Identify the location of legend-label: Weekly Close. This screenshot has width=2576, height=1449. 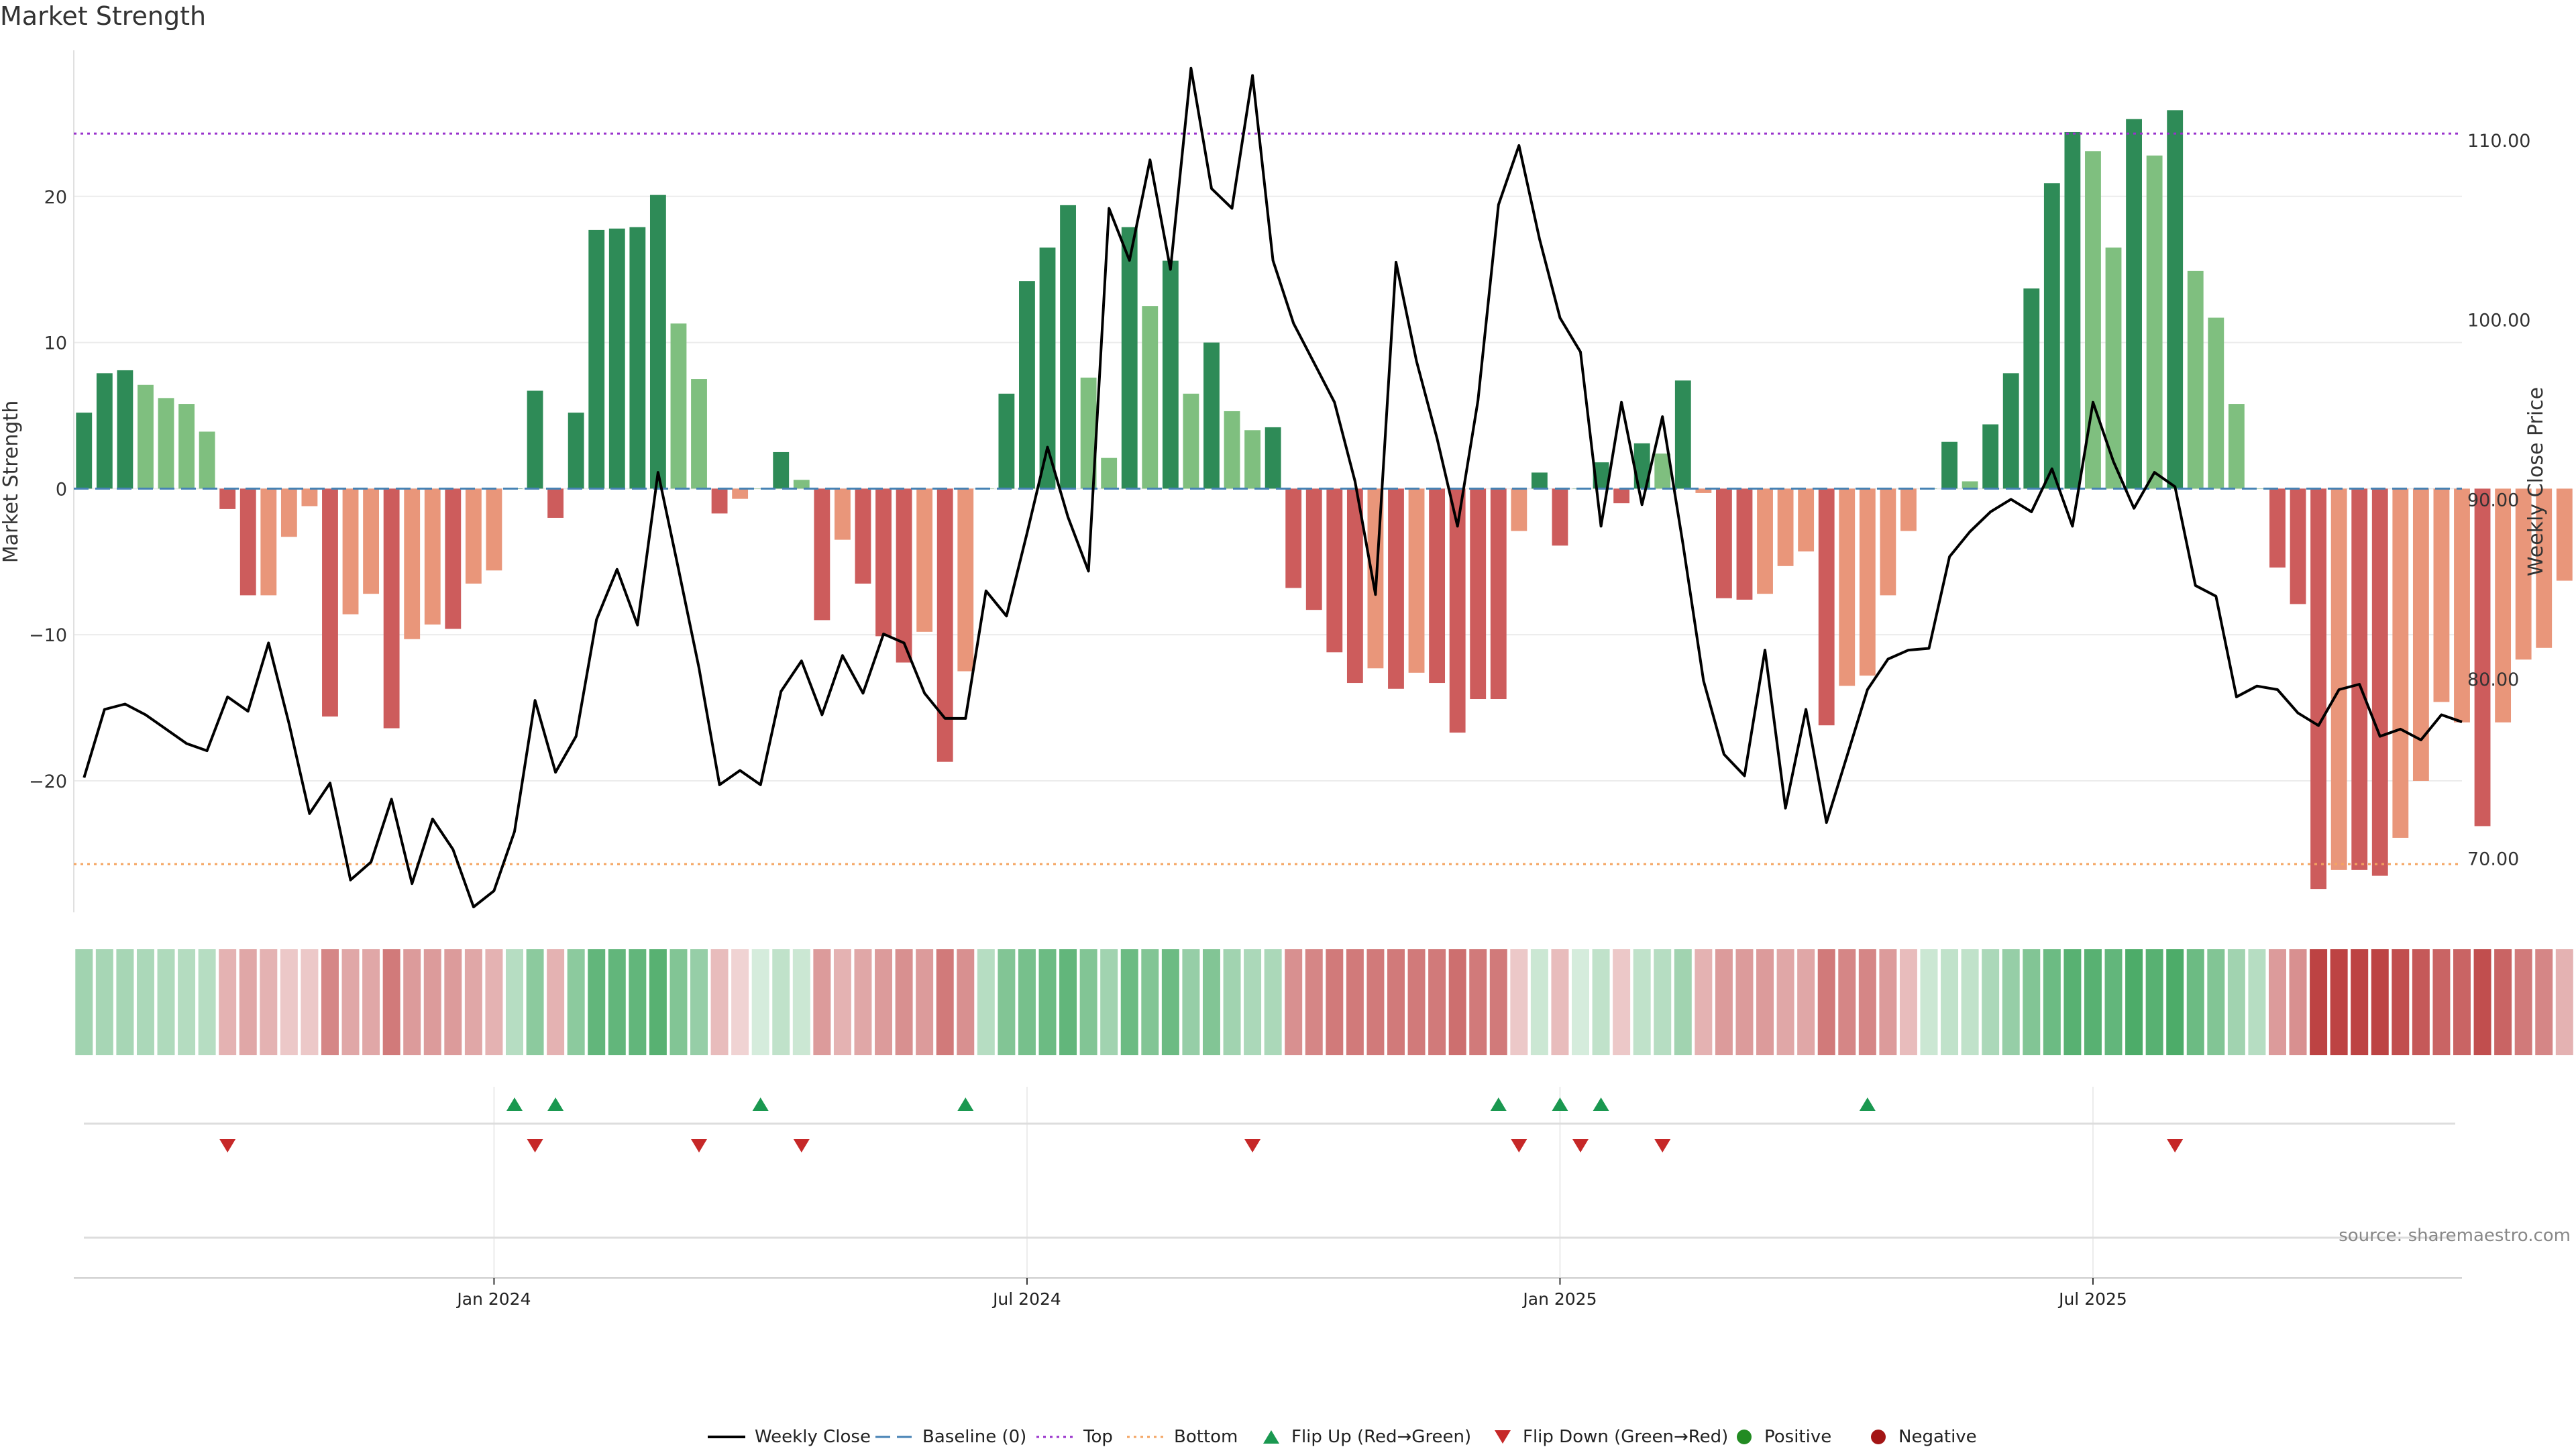
(813, 1437).